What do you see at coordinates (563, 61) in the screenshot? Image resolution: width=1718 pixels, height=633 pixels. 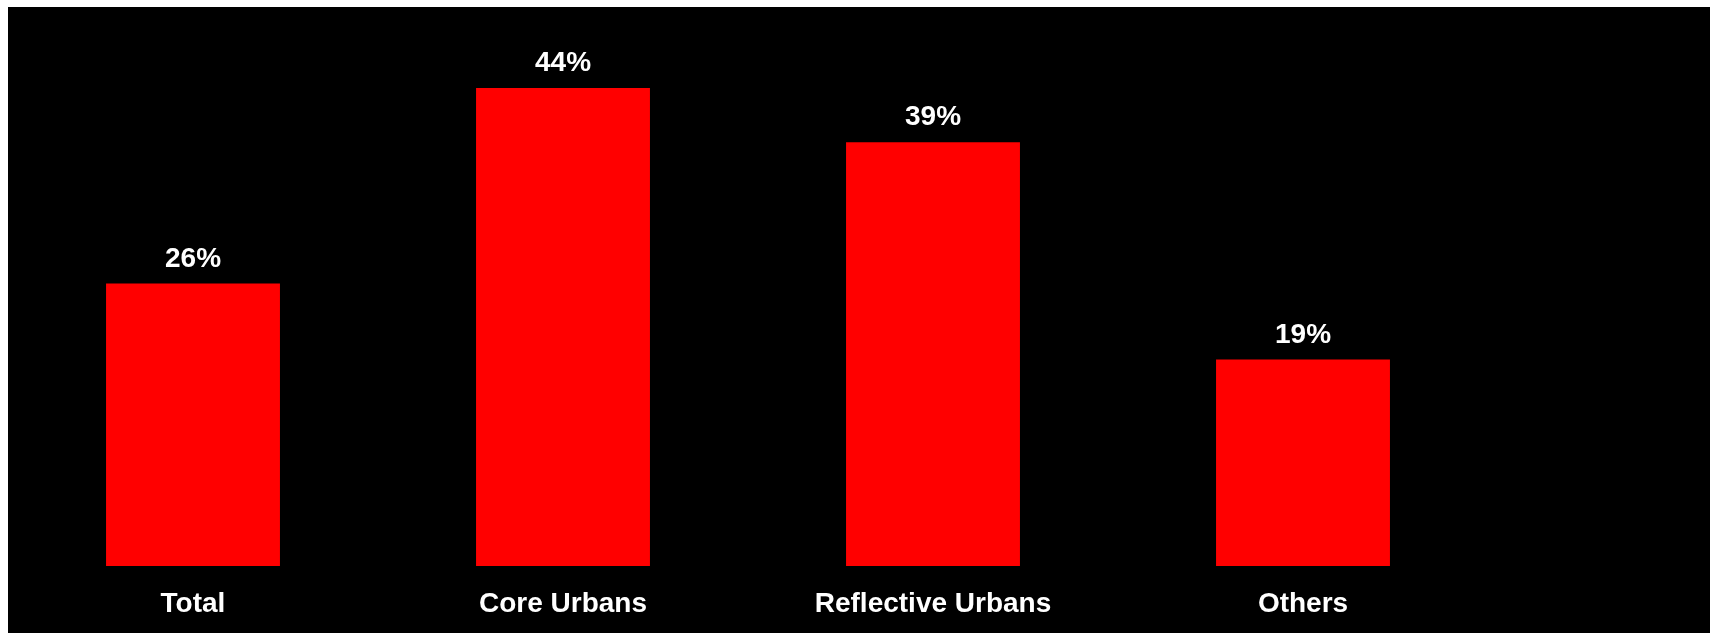 I see `data-label: 44%` at bounding box center [563, 61].